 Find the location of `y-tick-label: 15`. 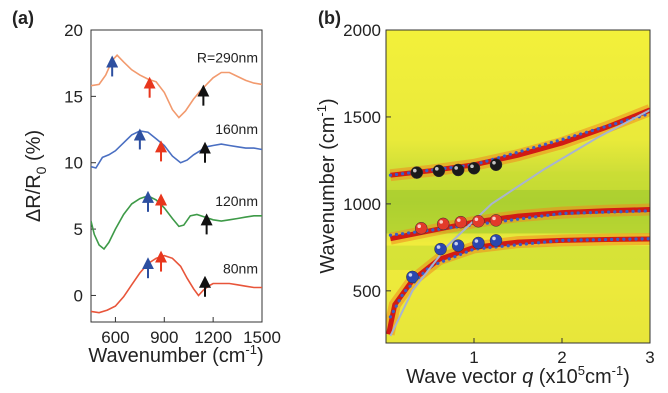

y-tick-label: 15 is located at coordinates (73, 96).